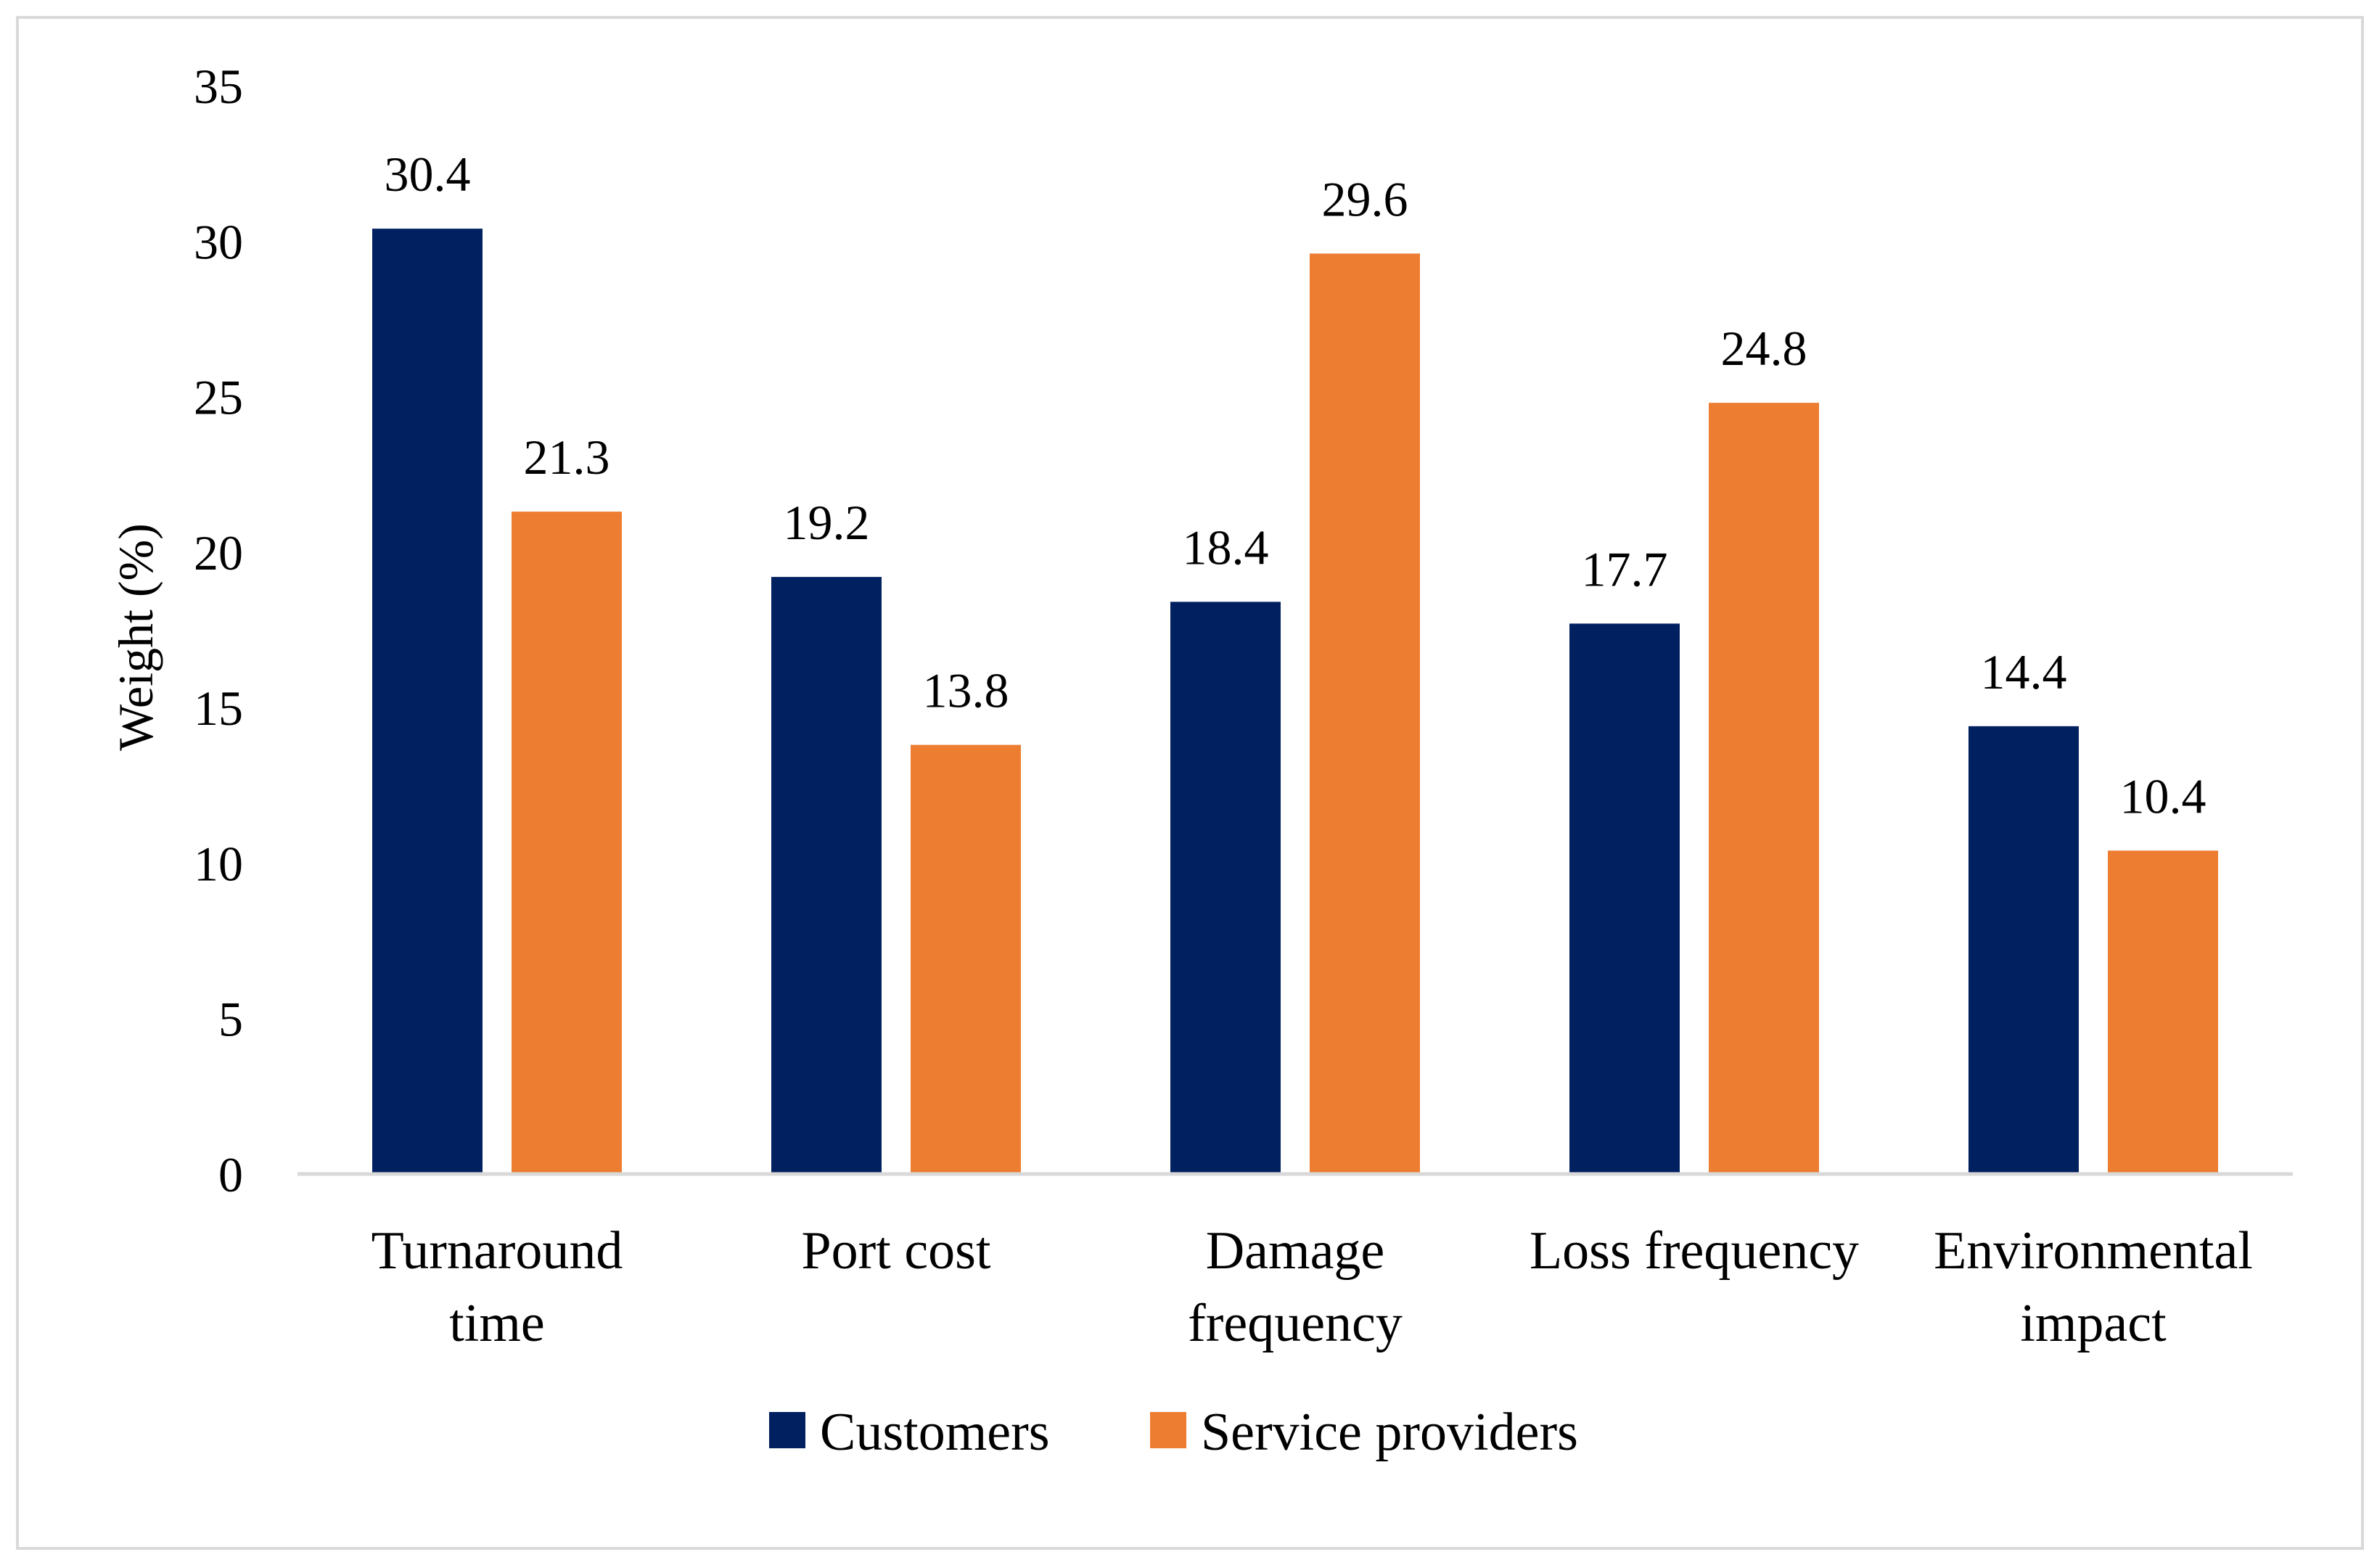 The image size is (2377, 1568). Describe the element at coordinates (567, 457) in the screenshot. I see `data-label: 21.3` at that location.